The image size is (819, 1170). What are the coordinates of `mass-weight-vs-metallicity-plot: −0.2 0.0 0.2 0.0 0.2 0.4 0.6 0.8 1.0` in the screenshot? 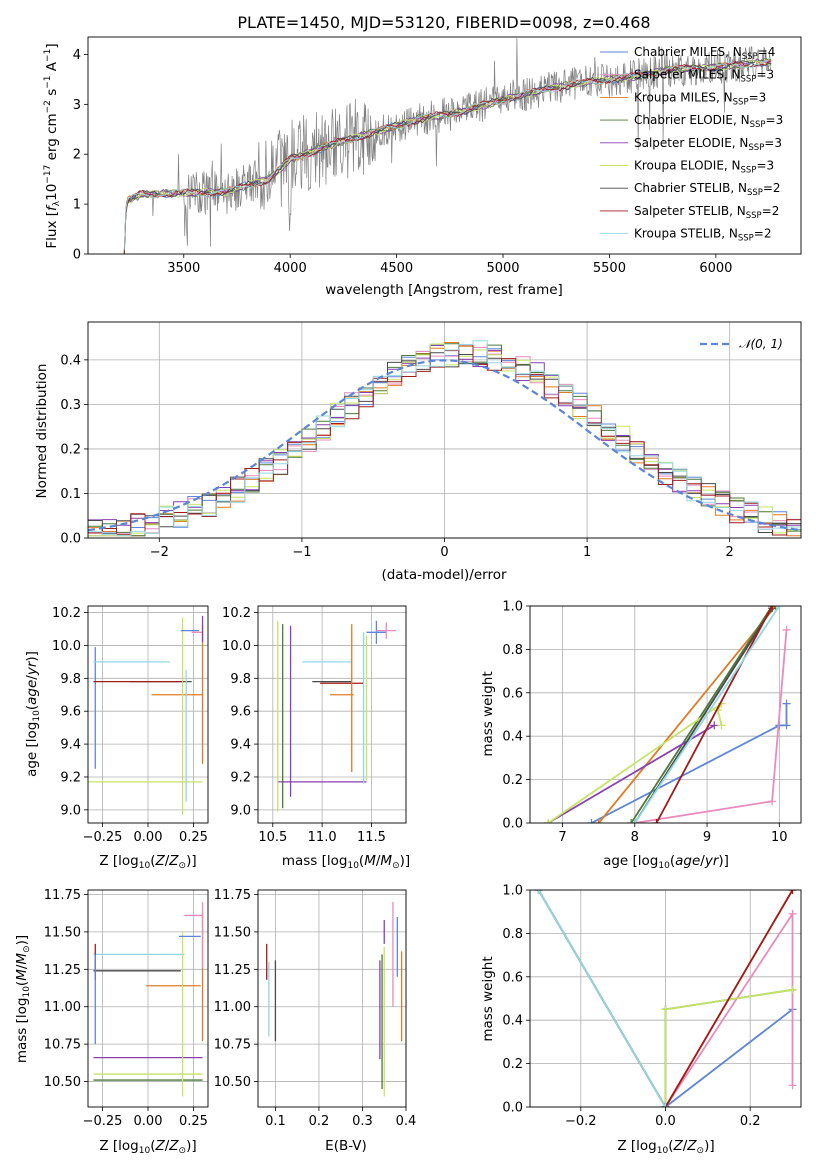 It's located at (652, 1006).